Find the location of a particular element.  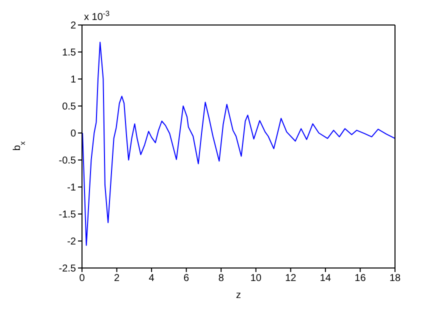

x-tick-label: 16 is located at coordinates (360, 278).